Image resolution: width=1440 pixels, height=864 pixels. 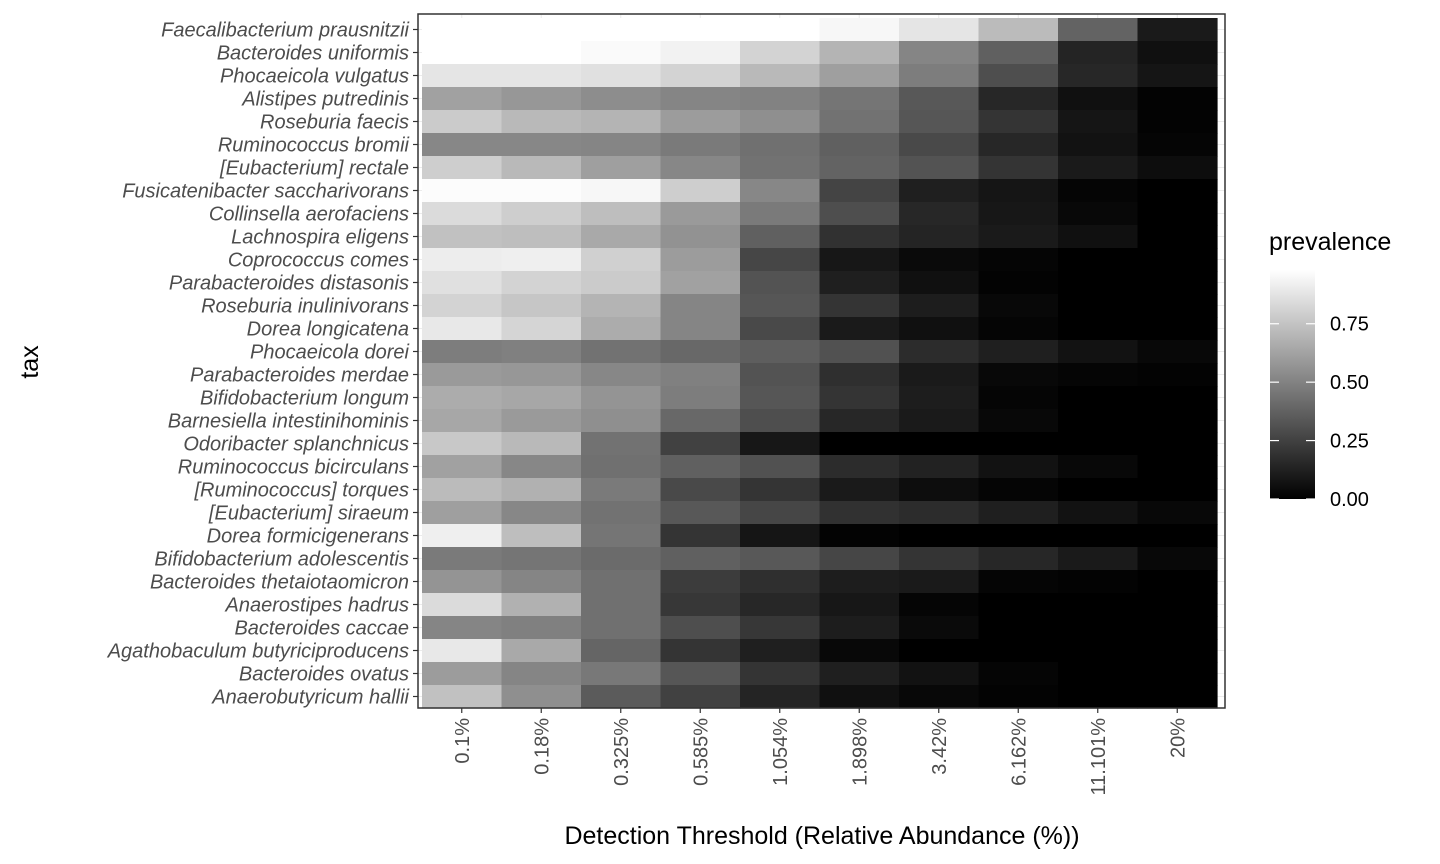 What do you see at coordinates (293, 468) in the screenshot?
I see `y-tick-label: Ruminococcus bicirculans` at bounding box center [293, 468].